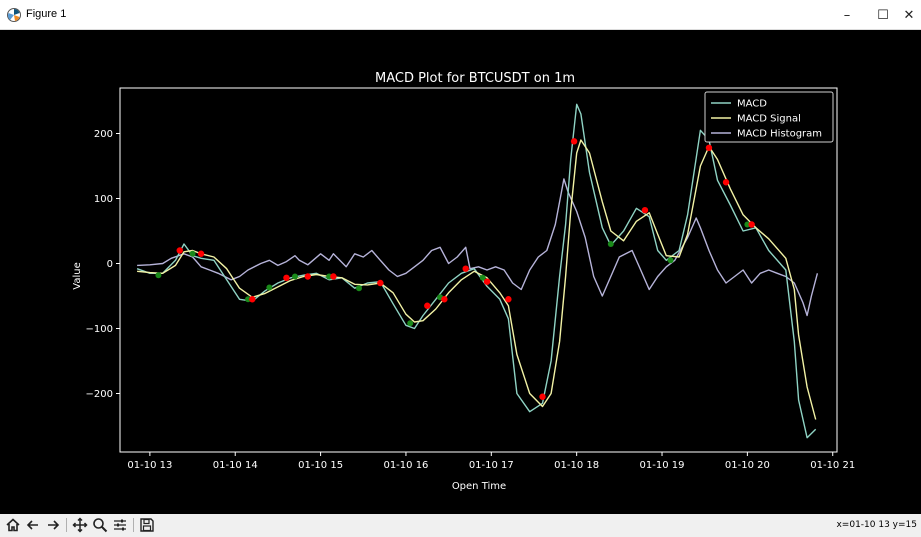 The image size is (921, 537). What do you see at coordinates (14, 15) in the screenshot?
I see `matplotlib-figure-icon` at bounding box center [14, 15].